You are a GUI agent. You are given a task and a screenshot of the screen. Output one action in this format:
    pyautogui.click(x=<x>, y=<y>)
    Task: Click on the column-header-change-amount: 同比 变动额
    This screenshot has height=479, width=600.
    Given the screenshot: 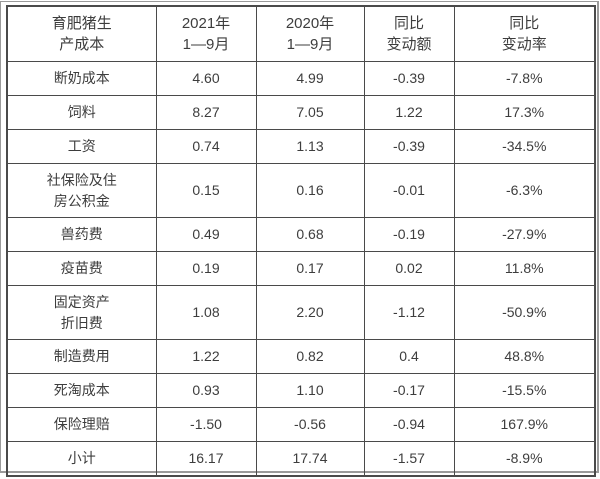 What is the action you would take?
    pyautogui.click(x=409, y=33)
    